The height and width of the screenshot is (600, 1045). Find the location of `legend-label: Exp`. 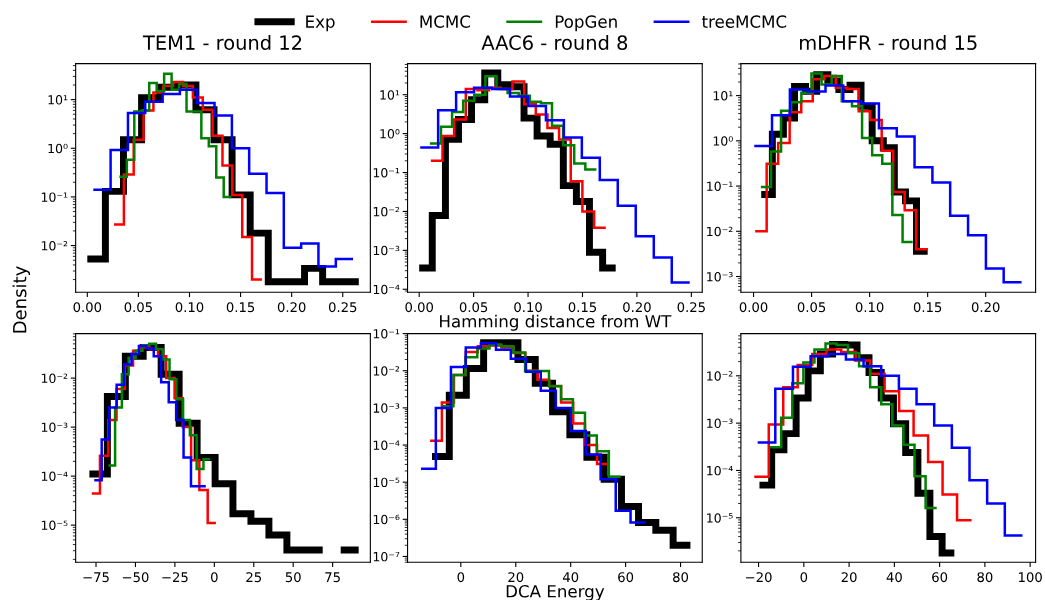

legend-label: Exp is located at coordinates (320, 23).